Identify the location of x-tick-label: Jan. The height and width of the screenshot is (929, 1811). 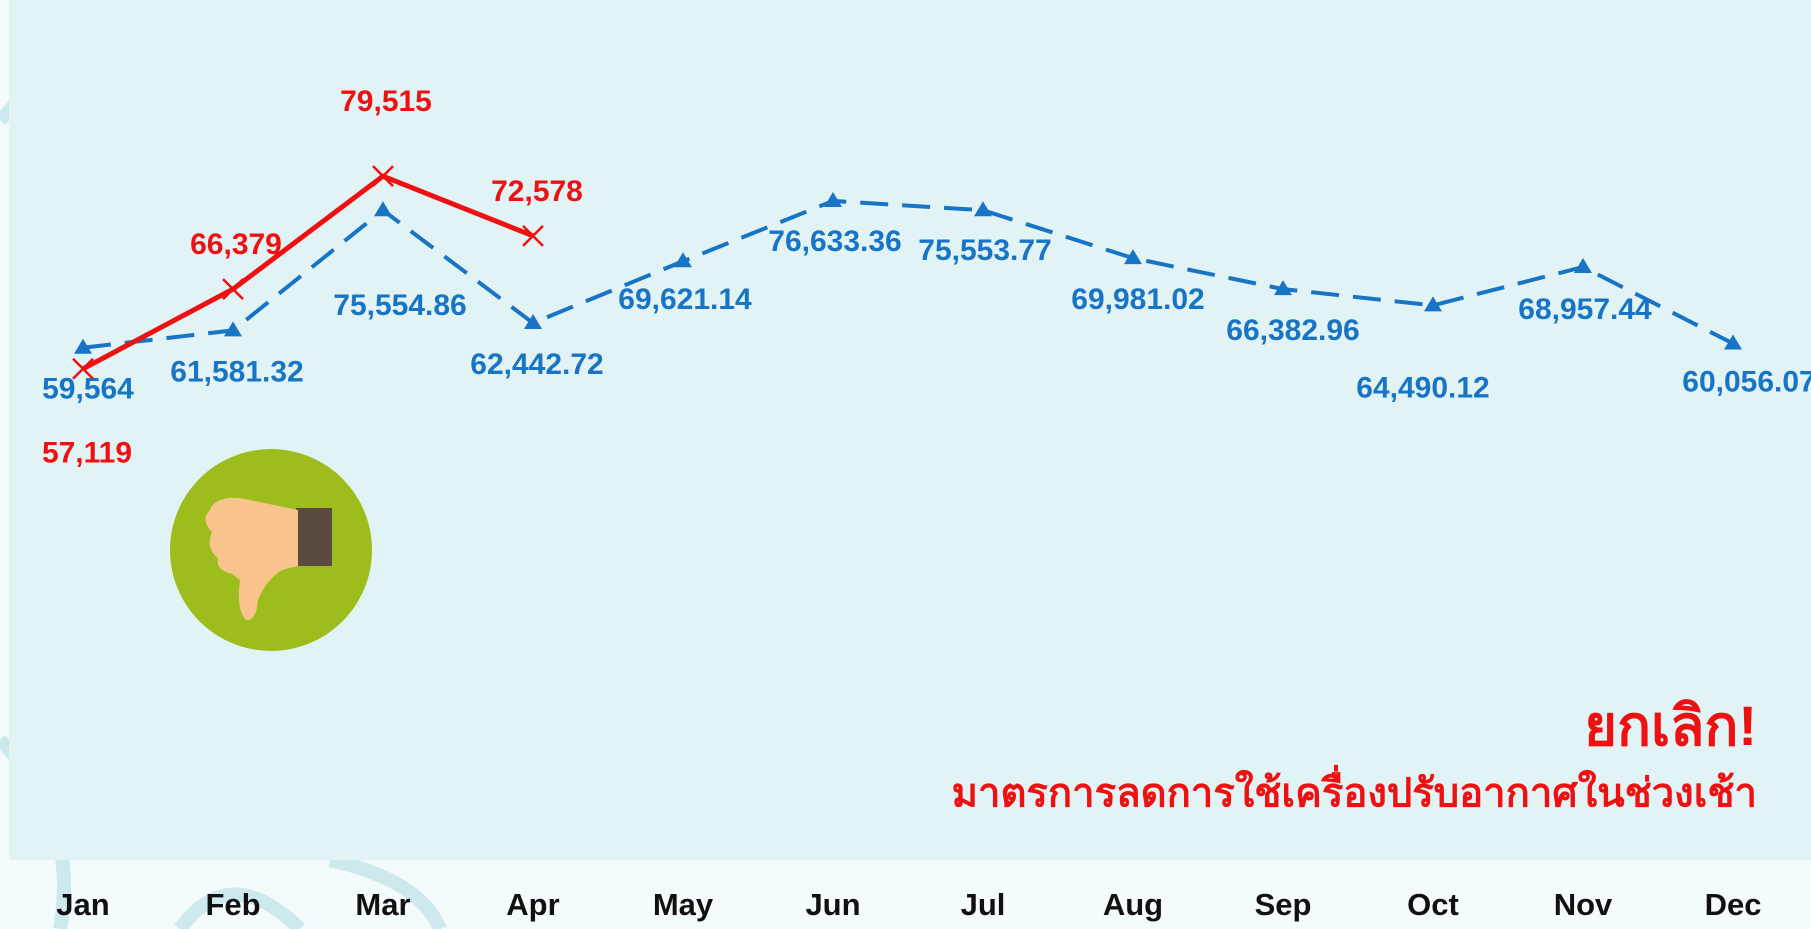
(82, 904).